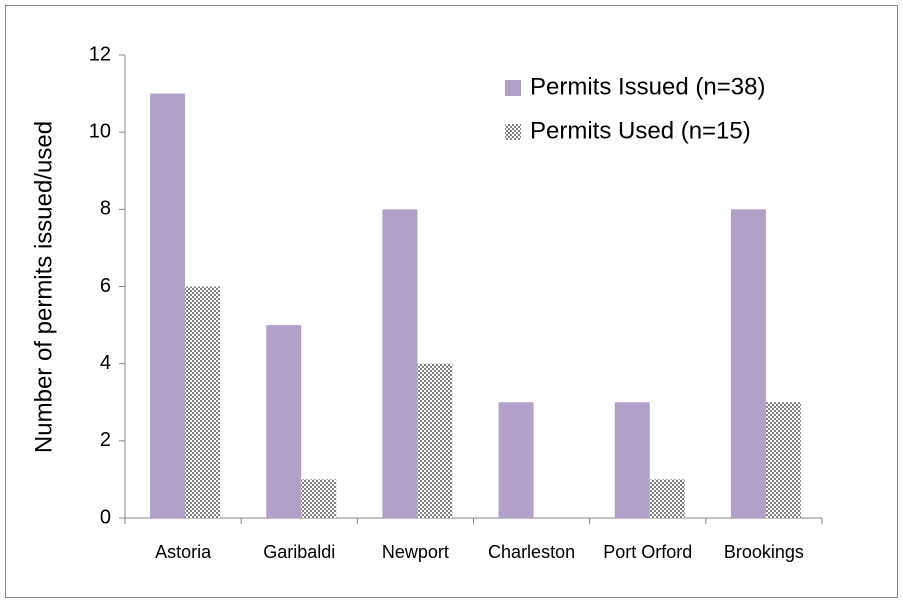  I want to click on x-tick-label: Brookings, so click(764, 552).